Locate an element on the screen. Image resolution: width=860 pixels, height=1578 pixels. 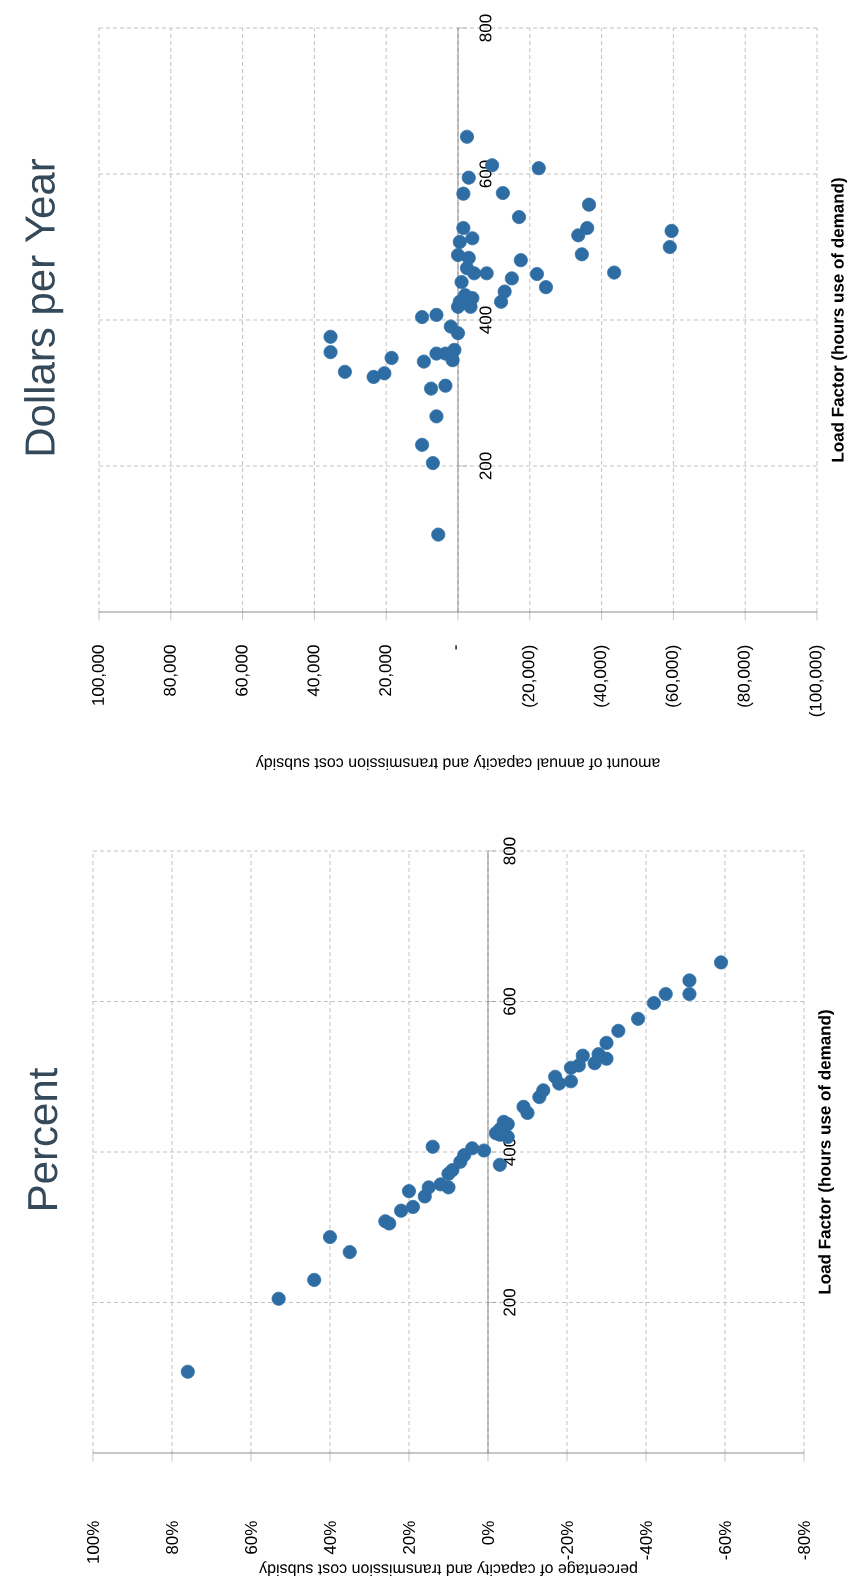
x-tick-label: 100,000 is located at coordinates (98, 675).